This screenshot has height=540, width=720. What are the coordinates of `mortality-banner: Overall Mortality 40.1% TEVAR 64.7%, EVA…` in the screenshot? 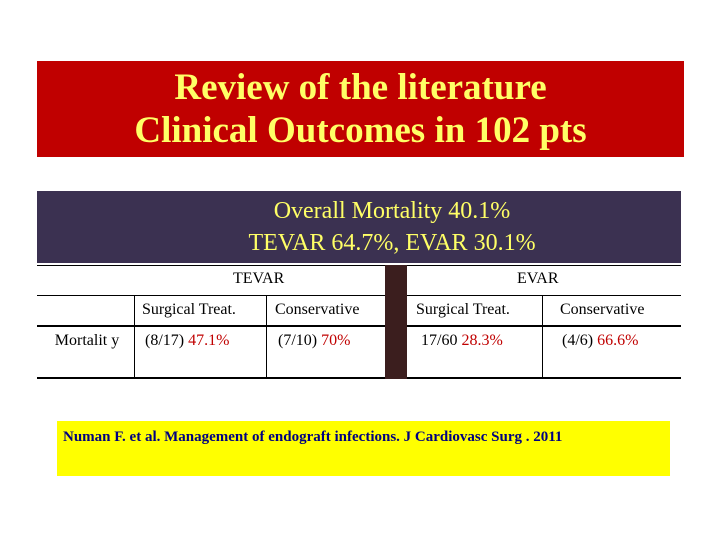 It's located at (359, 227).